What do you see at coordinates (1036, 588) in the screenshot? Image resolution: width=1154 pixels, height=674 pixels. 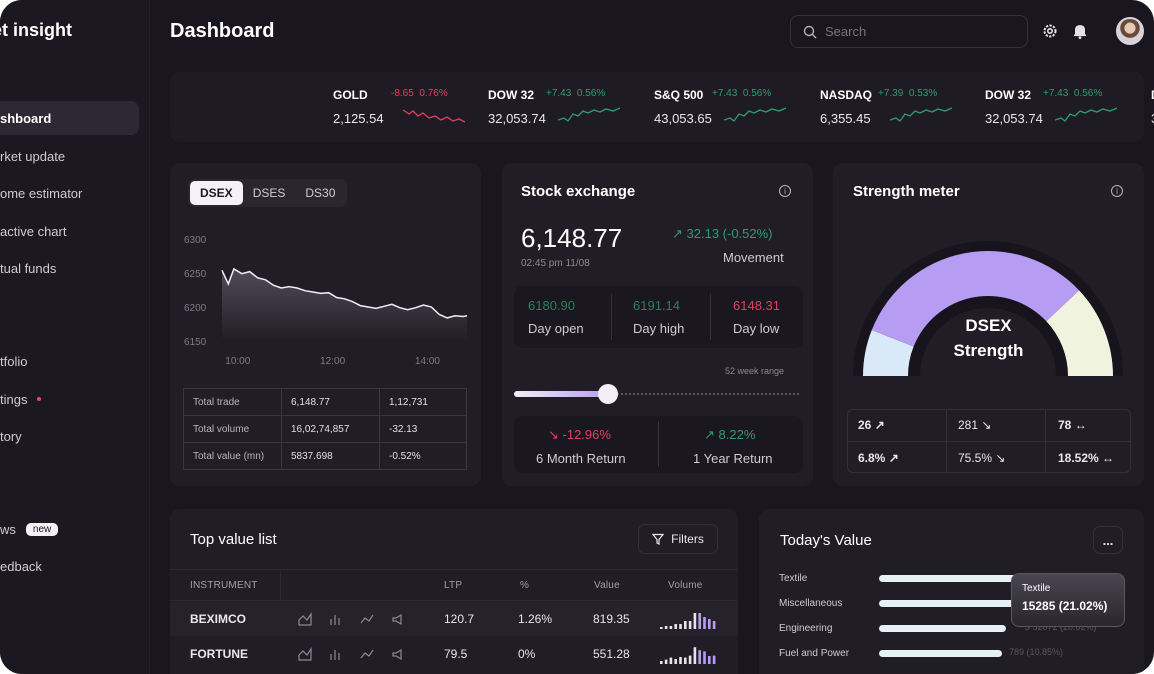 I see `tooltip-title: Textile` at bounding box center [1036, 588].